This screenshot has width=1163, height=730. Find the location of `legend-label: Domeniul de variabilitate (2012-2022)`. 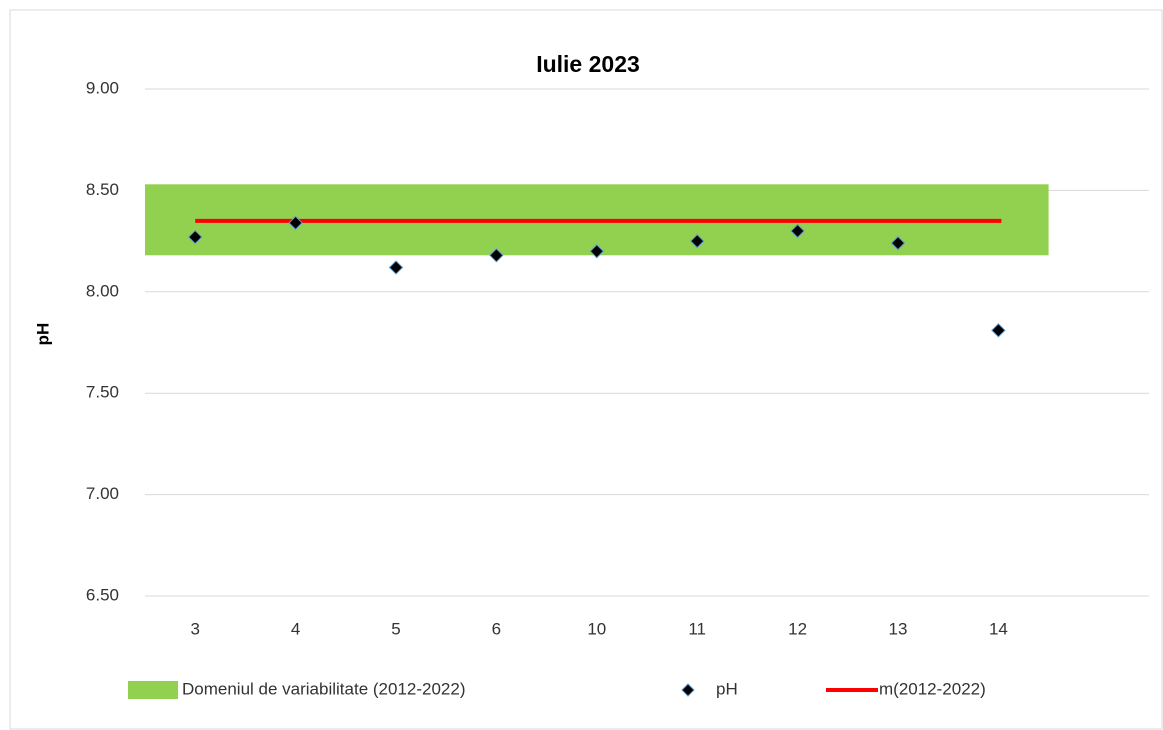

legend-label: Domeniul de variabilitate (2012-2022) is located at coordinates (324, 688).